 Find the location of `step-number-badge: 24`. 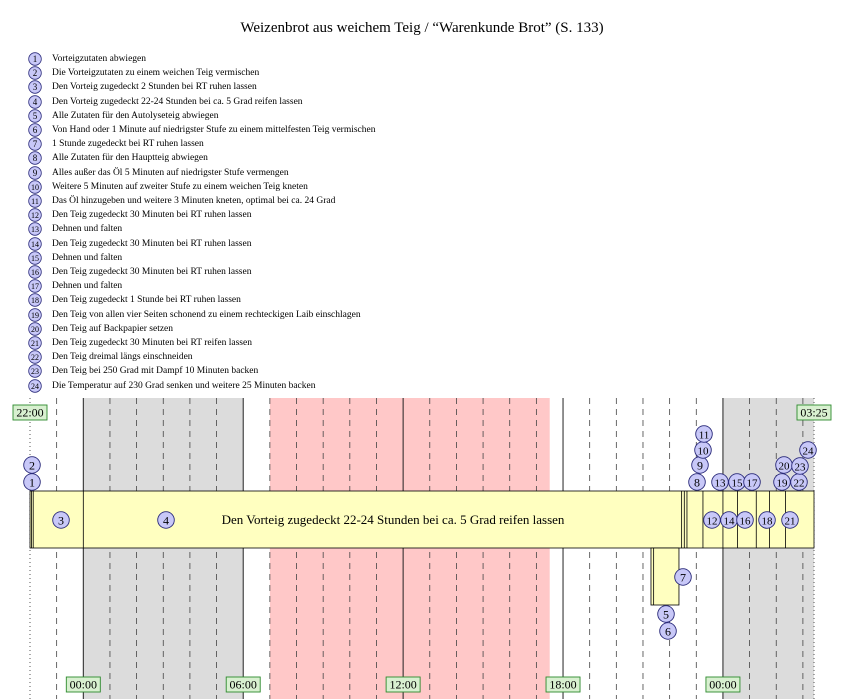

step-number-badge: 24 is located at coordinates (35, 385).